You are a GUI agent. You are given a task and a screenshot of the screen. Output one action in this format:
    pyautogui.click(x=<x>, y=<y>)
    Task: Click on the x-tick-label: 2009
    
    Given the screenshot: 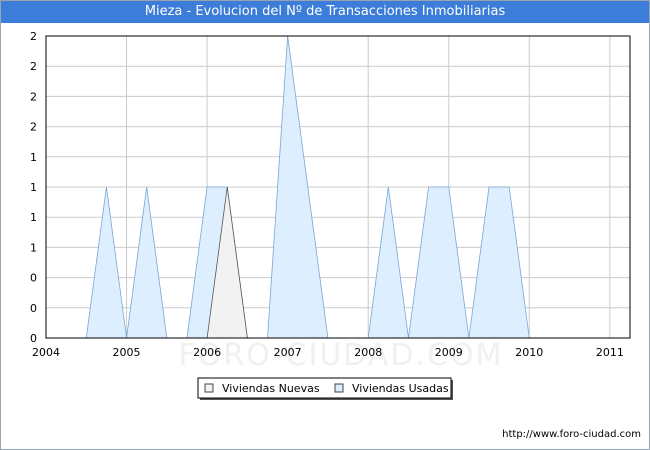 What is the action you would take?
    pyautogui.click(x=449, y=352)
    